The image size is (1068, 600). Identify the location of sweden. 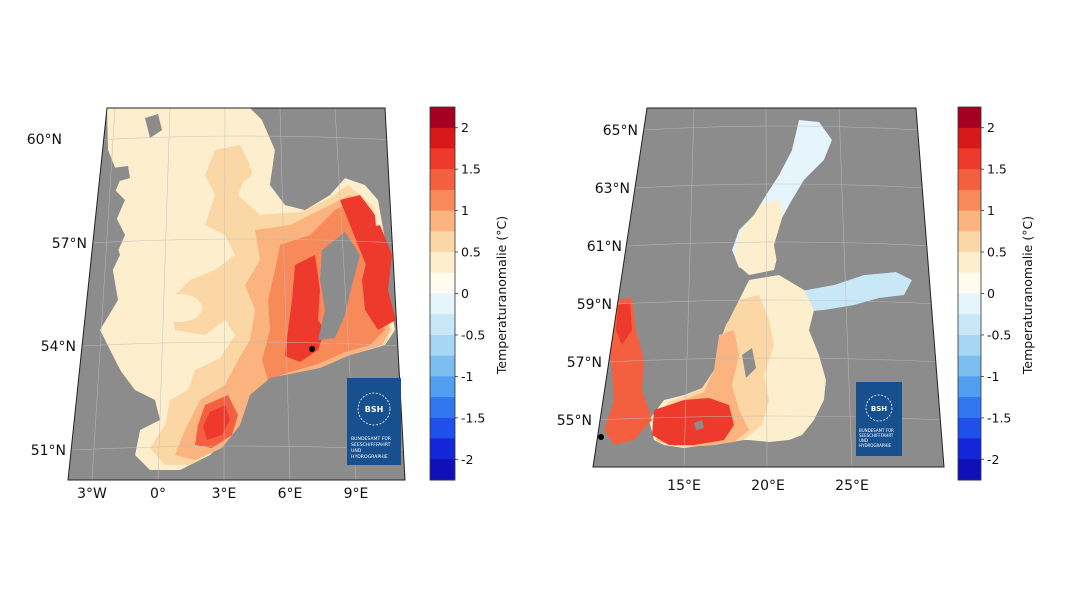
(712, 265).